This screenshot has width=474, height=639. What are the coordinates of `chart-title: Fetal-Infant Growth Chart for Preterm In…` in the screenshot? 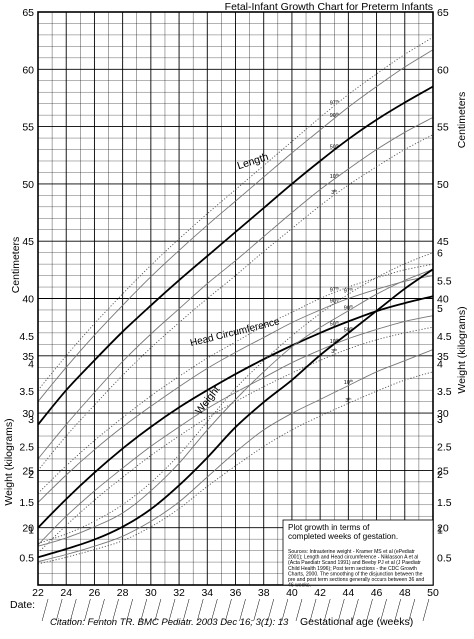 It's located at (329, 7).